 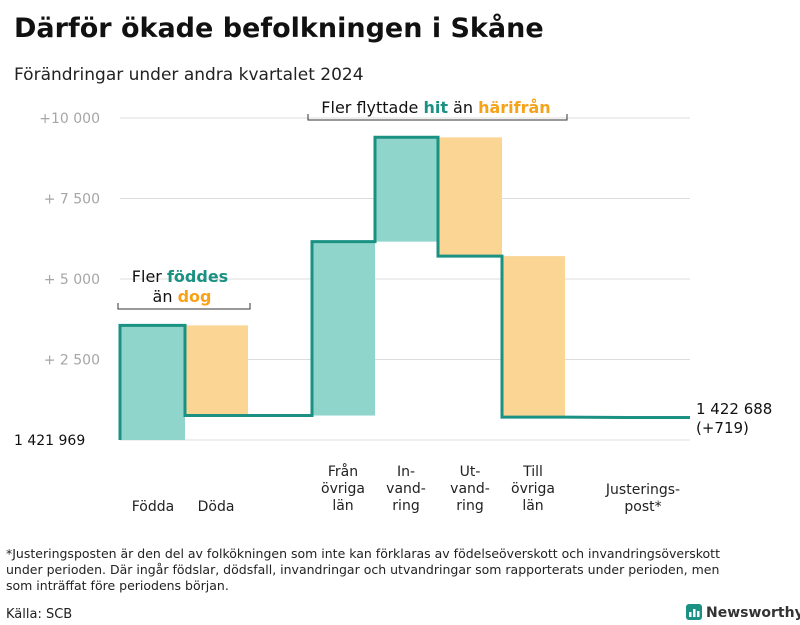 I want to click on category-label: Ut-, so click(x=470, y=472).